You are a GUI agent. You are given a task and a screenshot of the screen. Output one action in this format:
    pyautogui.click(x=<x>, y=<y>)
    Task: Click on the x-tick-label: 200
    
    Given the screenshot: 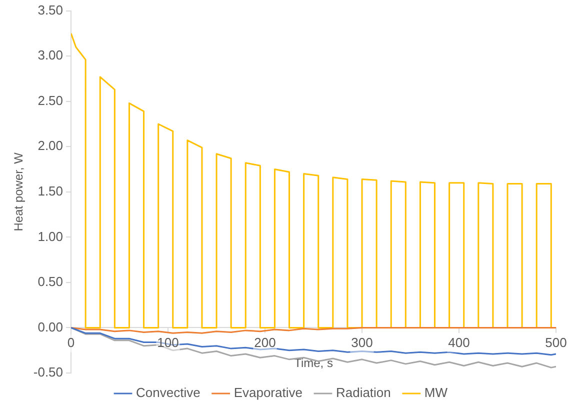 What is the action you would take?
    pyautogui.click(x=265, y=342)
    